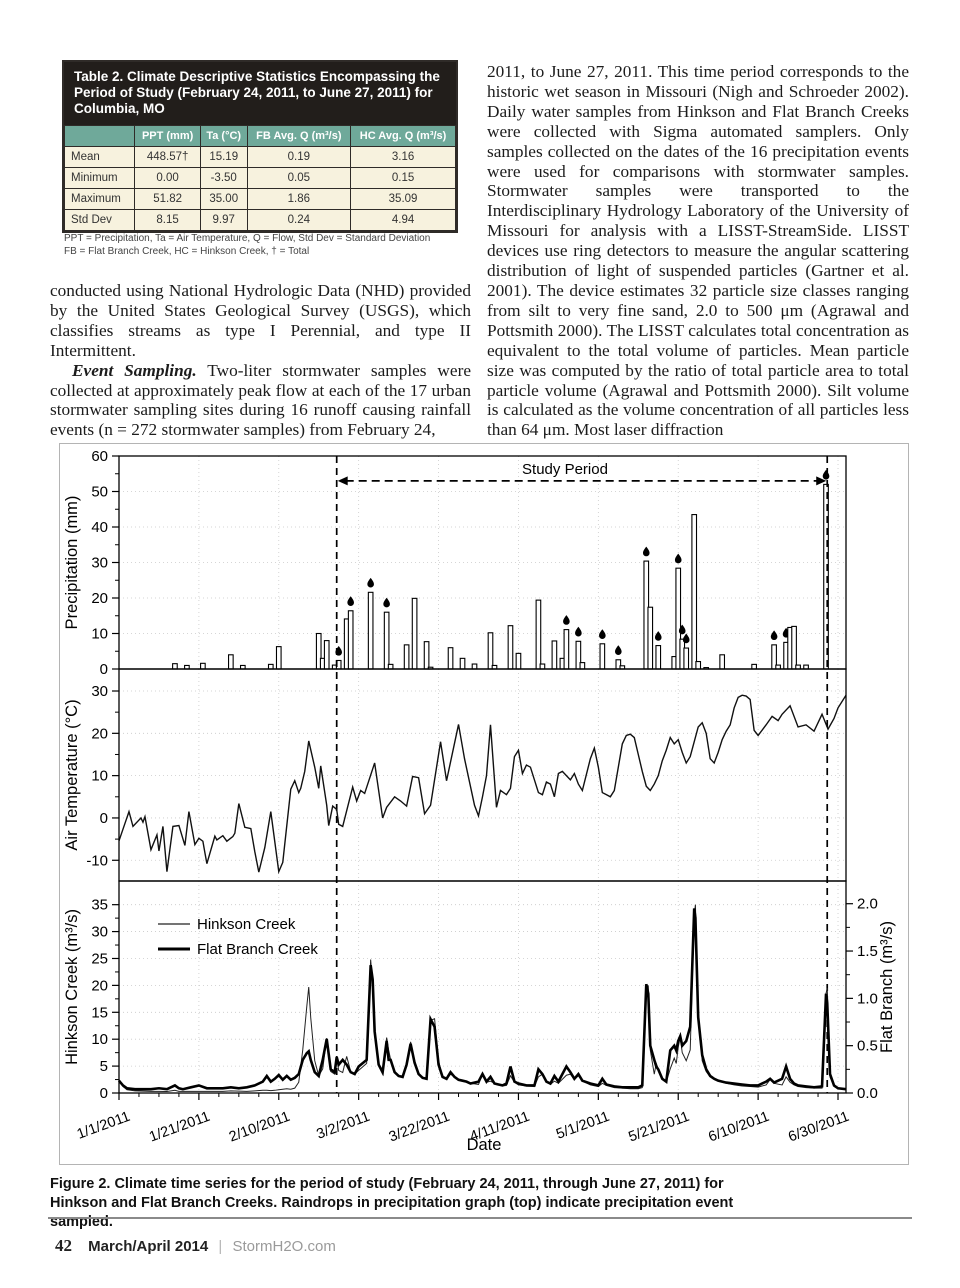  What do you see at coordinates (99, 527) in the screenshot?
I see `svg-text: 40` at bounding box center [99, 527].